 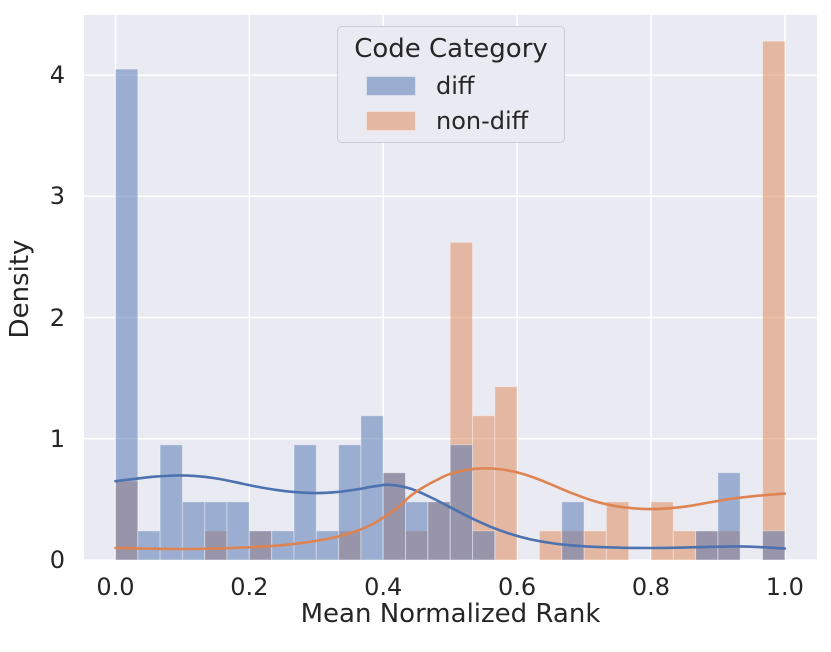 I want to click on legend-item-diff: diff, so click(x=465, y=86).